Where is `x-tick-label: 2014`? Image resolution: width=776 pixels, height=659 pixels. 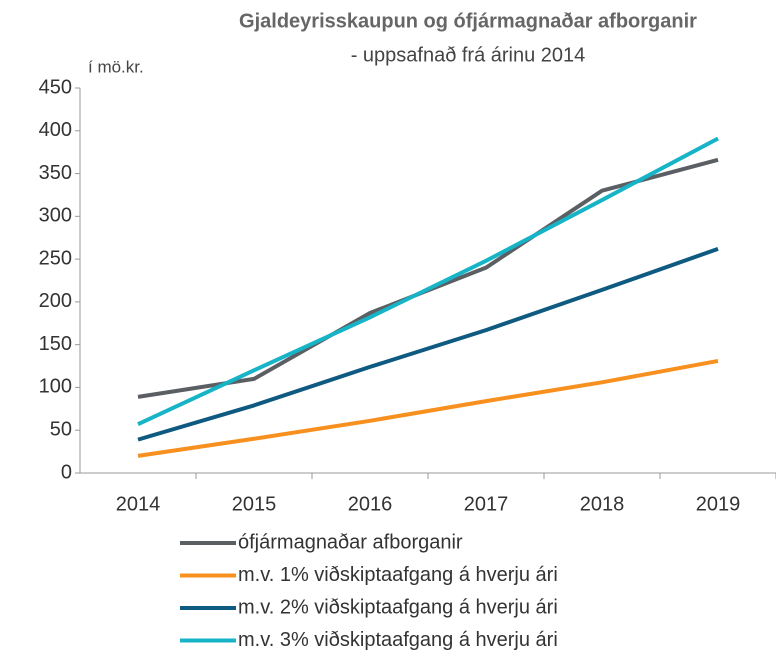 x-tick-label: 2014 is located at coordinates (138, 504).